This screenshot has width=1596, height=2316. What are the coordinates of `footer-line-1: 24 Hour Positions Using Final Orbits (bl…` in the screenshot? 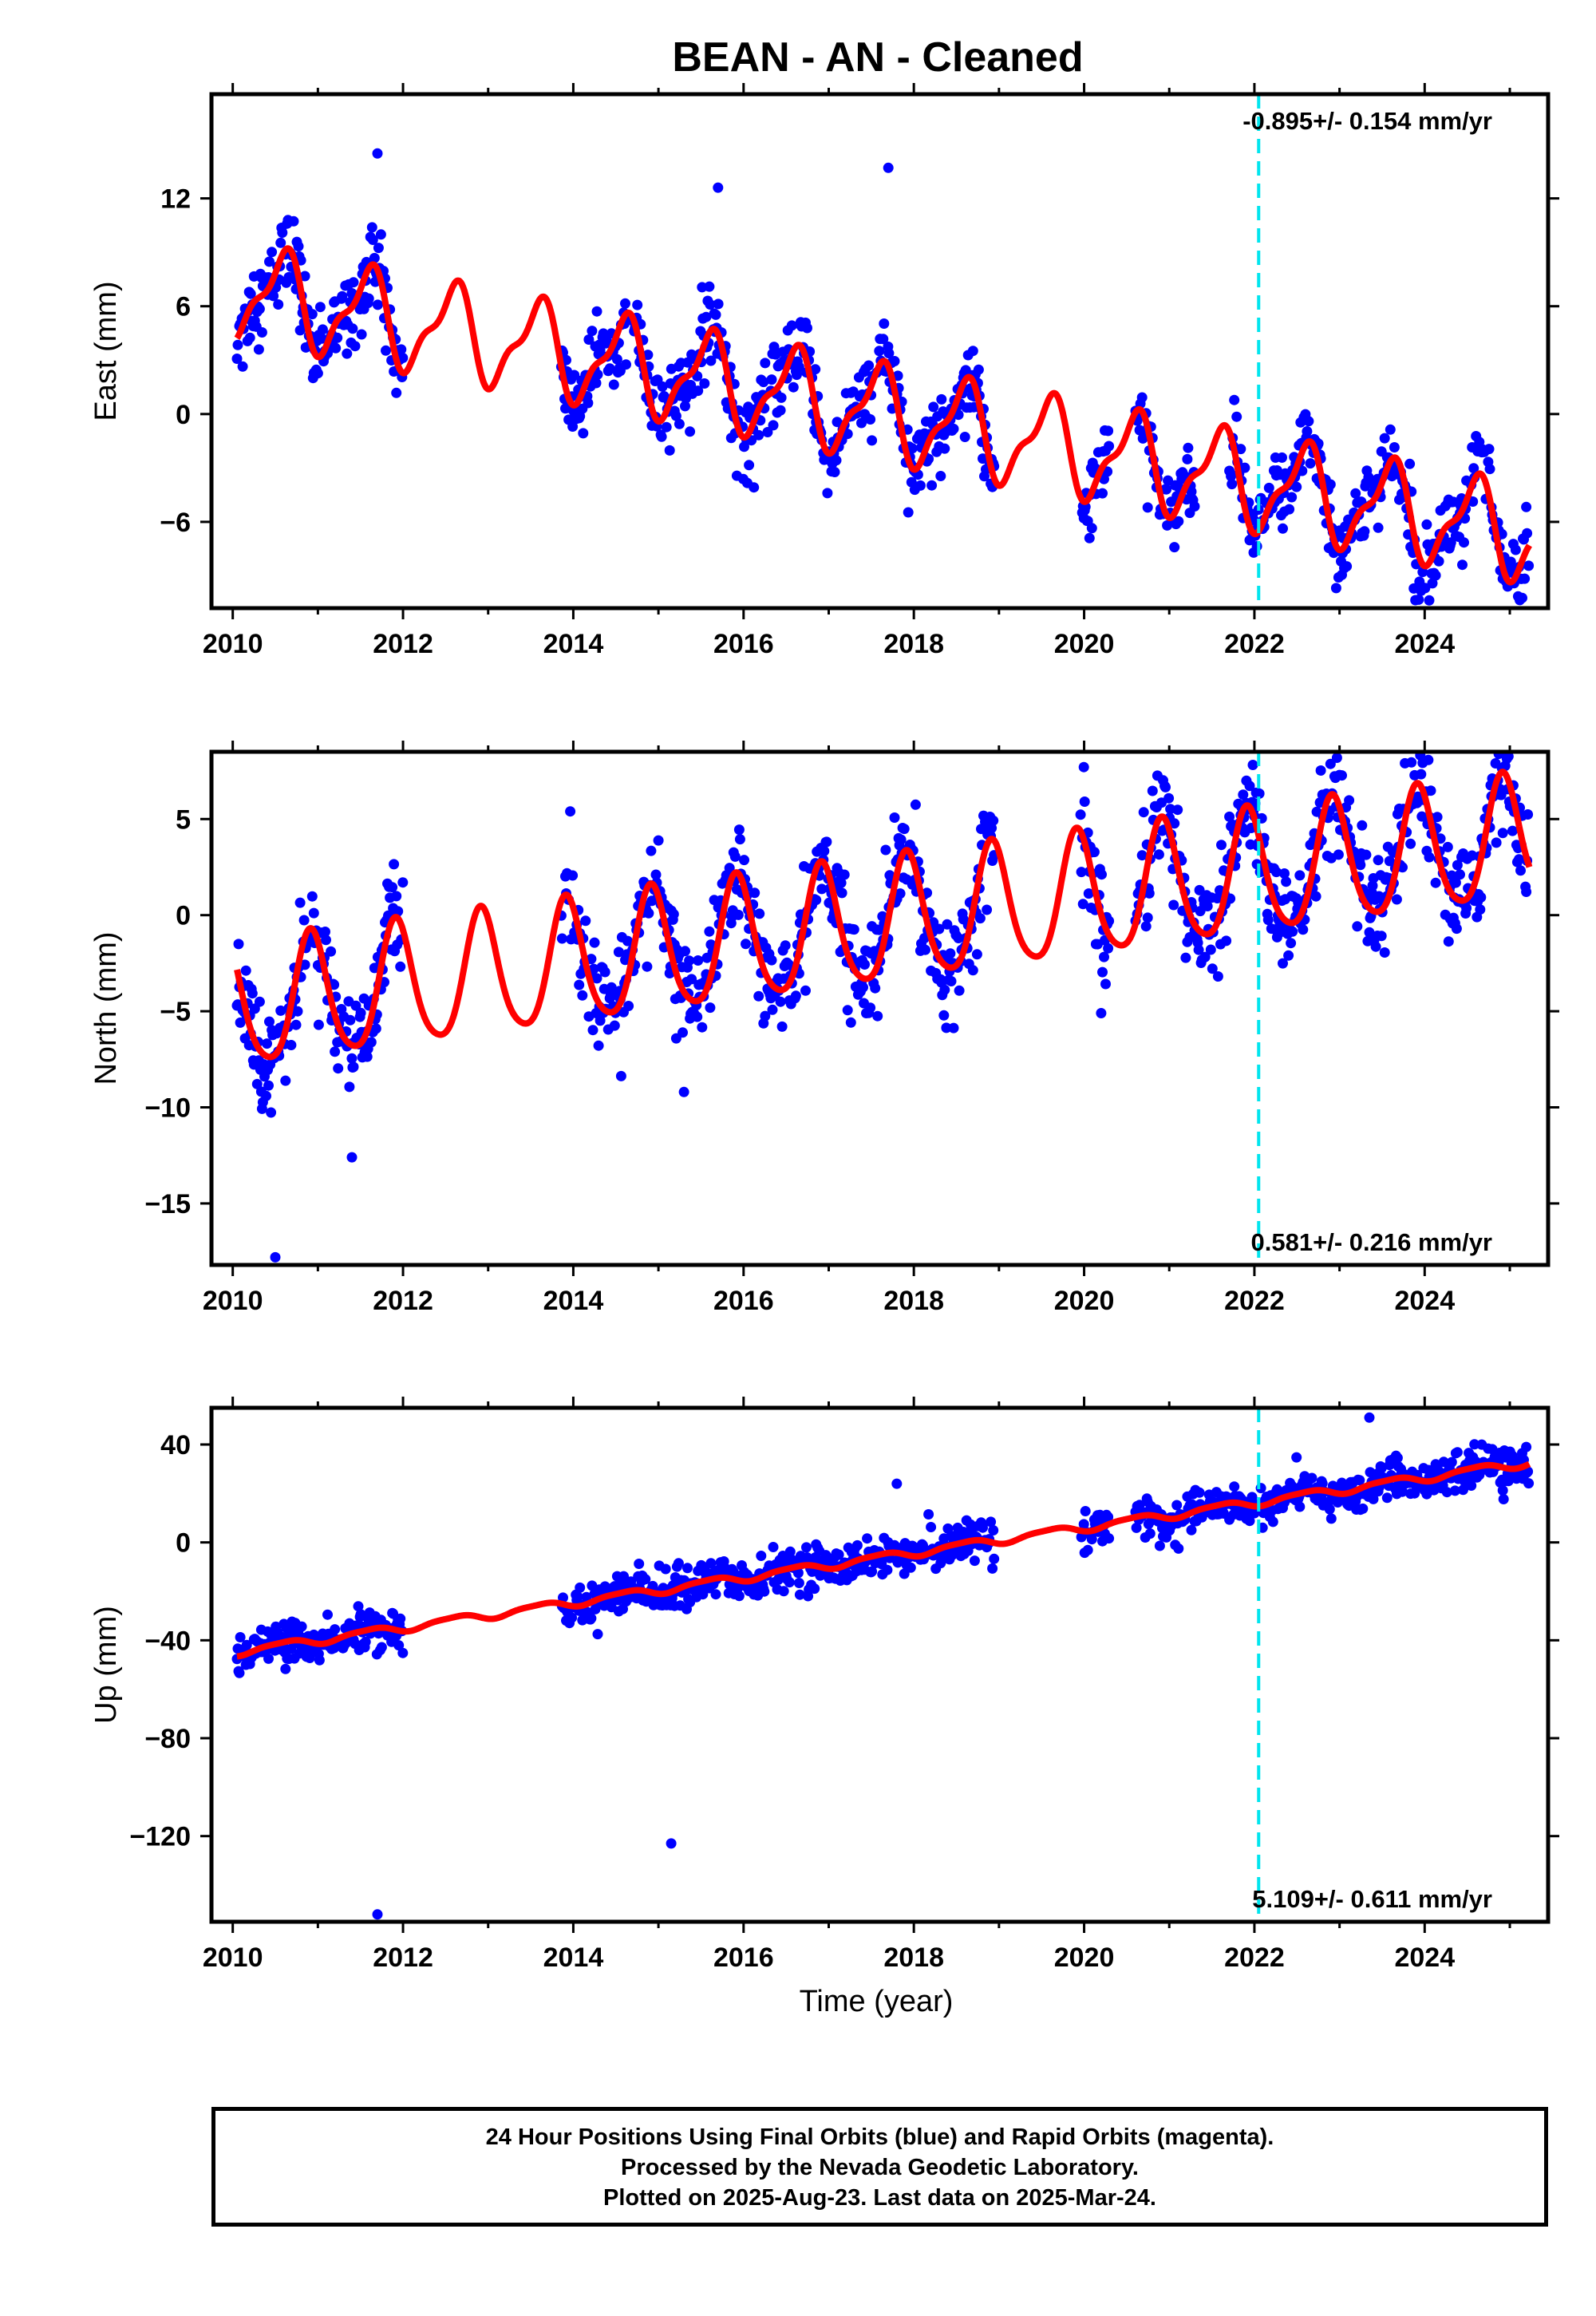 It's located at (879, 2137).